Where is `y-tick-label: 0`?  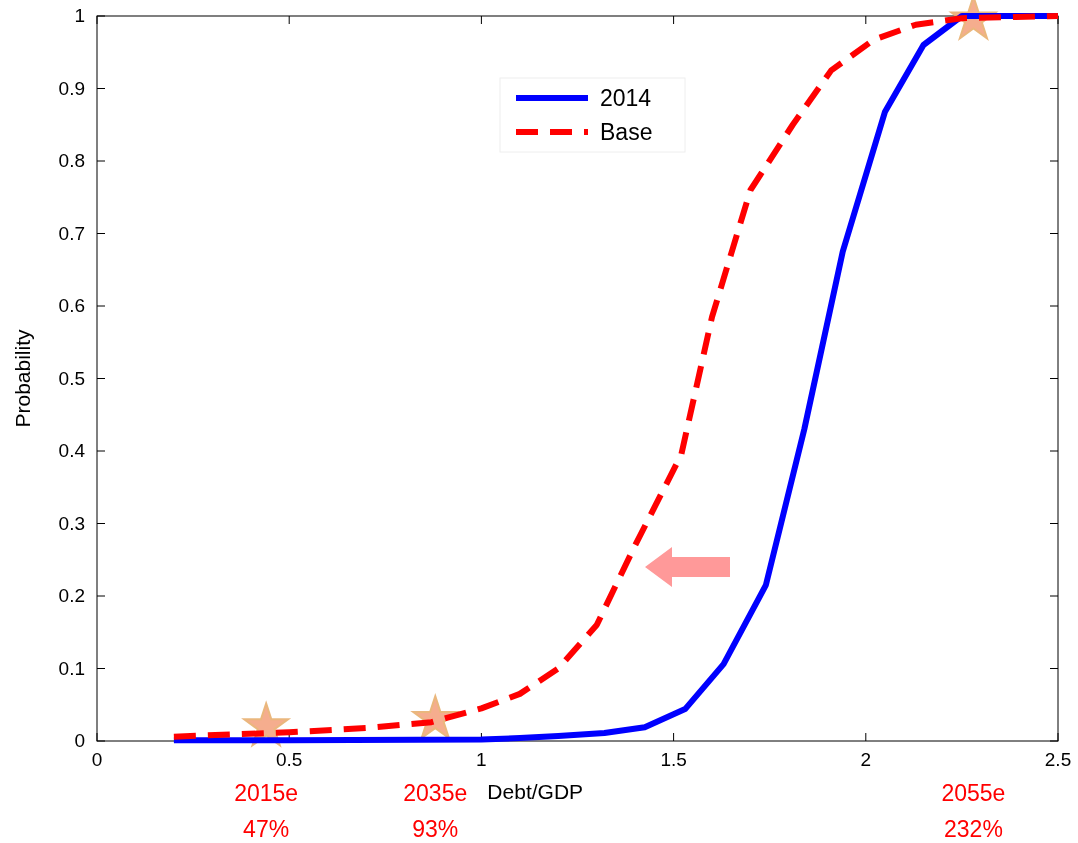 y-tick-label: 0 is located at coordinates (79, 740).